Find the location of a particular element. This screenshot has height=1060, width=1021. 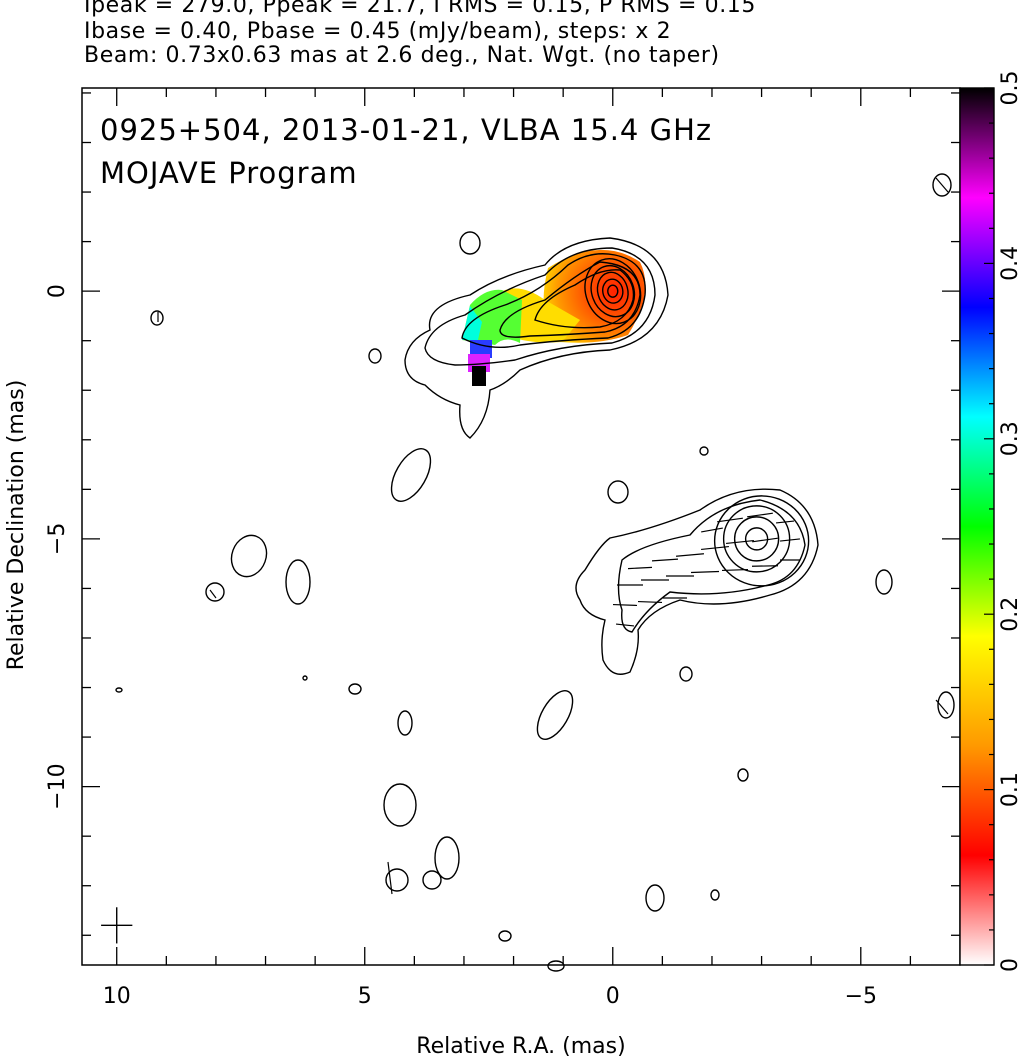

chart-subtitle: MOJAVE Program is located at coordinates (229, 173).